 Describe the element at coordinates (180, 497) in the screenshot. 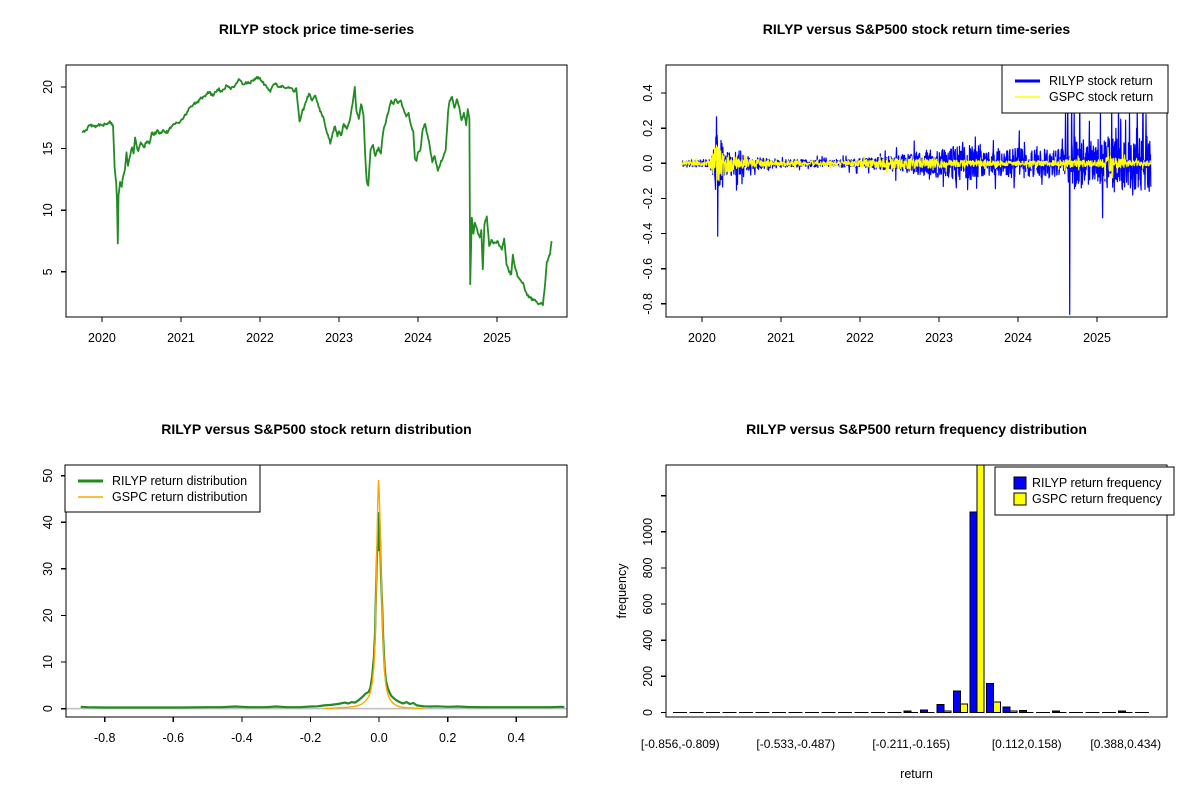

I see `svg-text: GSPC return distribution` at that location.